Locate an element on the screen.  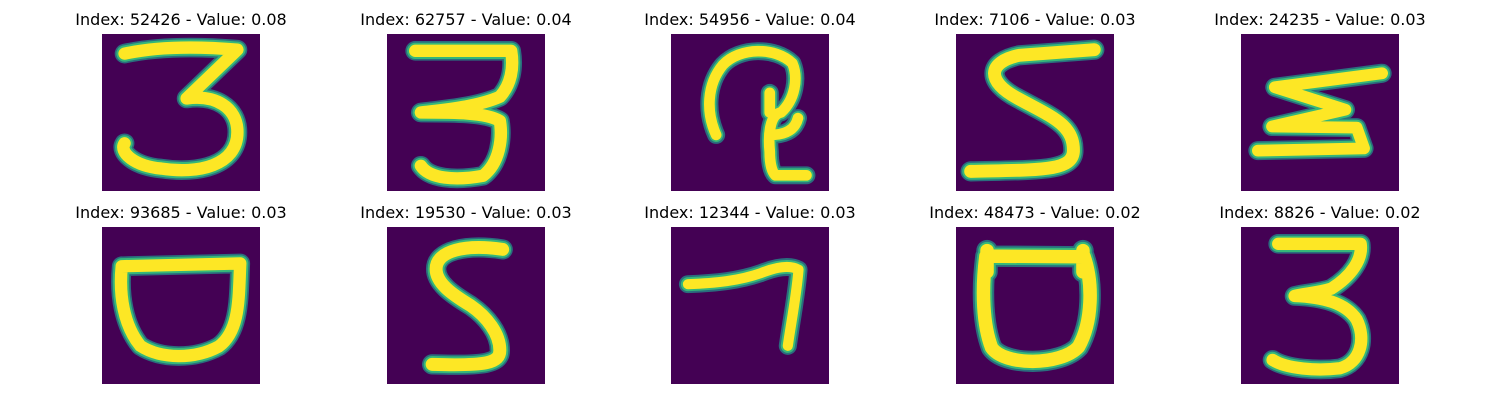
panel-5: Index: 24235 - Value: 0.03 is located at coordinates (1320, 95).